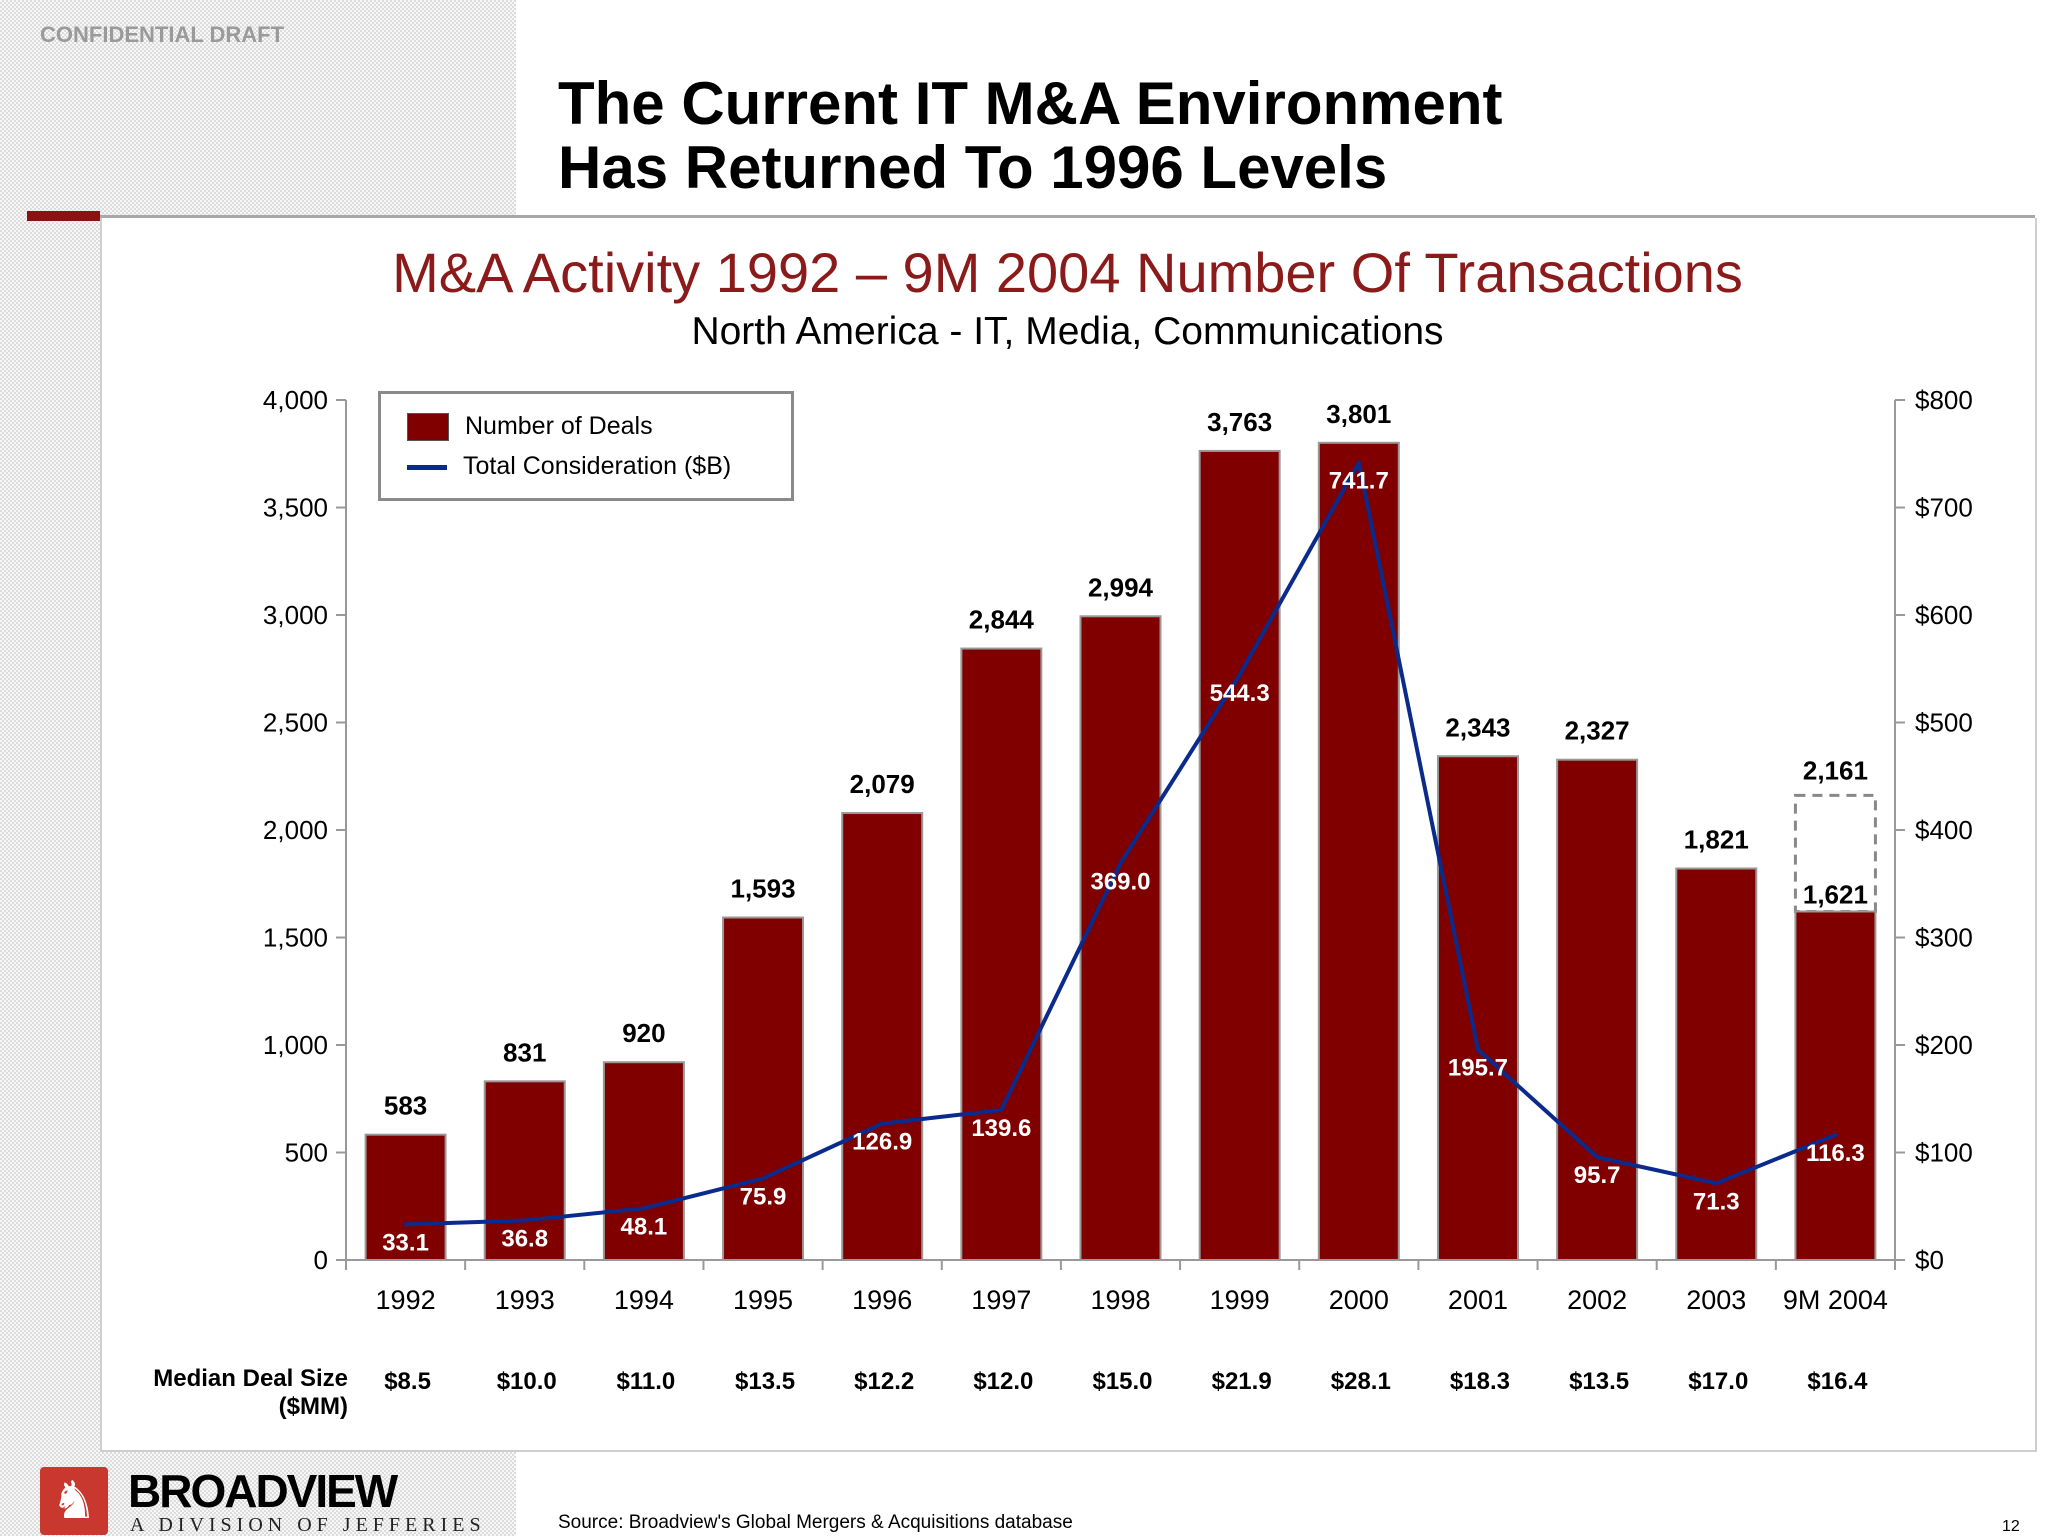 Image resolution: width=2048 pixels, height=1537 pixels. I want to click on left-tick-label: 1,500, so click(295, 938).